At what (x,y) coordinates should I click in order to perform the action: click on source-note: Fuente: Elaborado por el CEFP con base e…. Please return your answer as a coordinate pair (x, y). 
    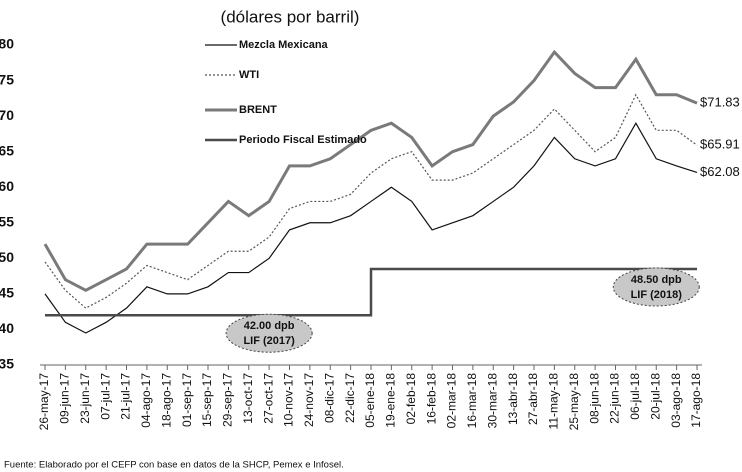
    Looking at the image, I should click on (174, 465).